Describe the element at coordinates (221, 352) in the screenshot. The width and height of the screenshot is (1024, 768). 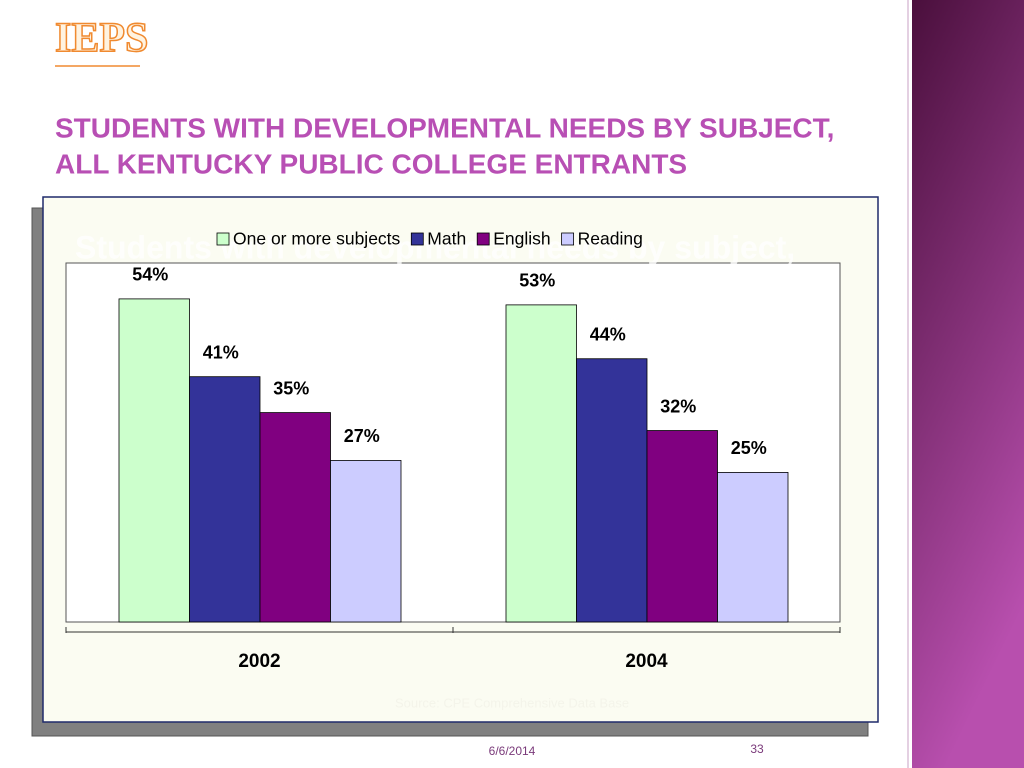
I see `value-label: 41%` at that location.